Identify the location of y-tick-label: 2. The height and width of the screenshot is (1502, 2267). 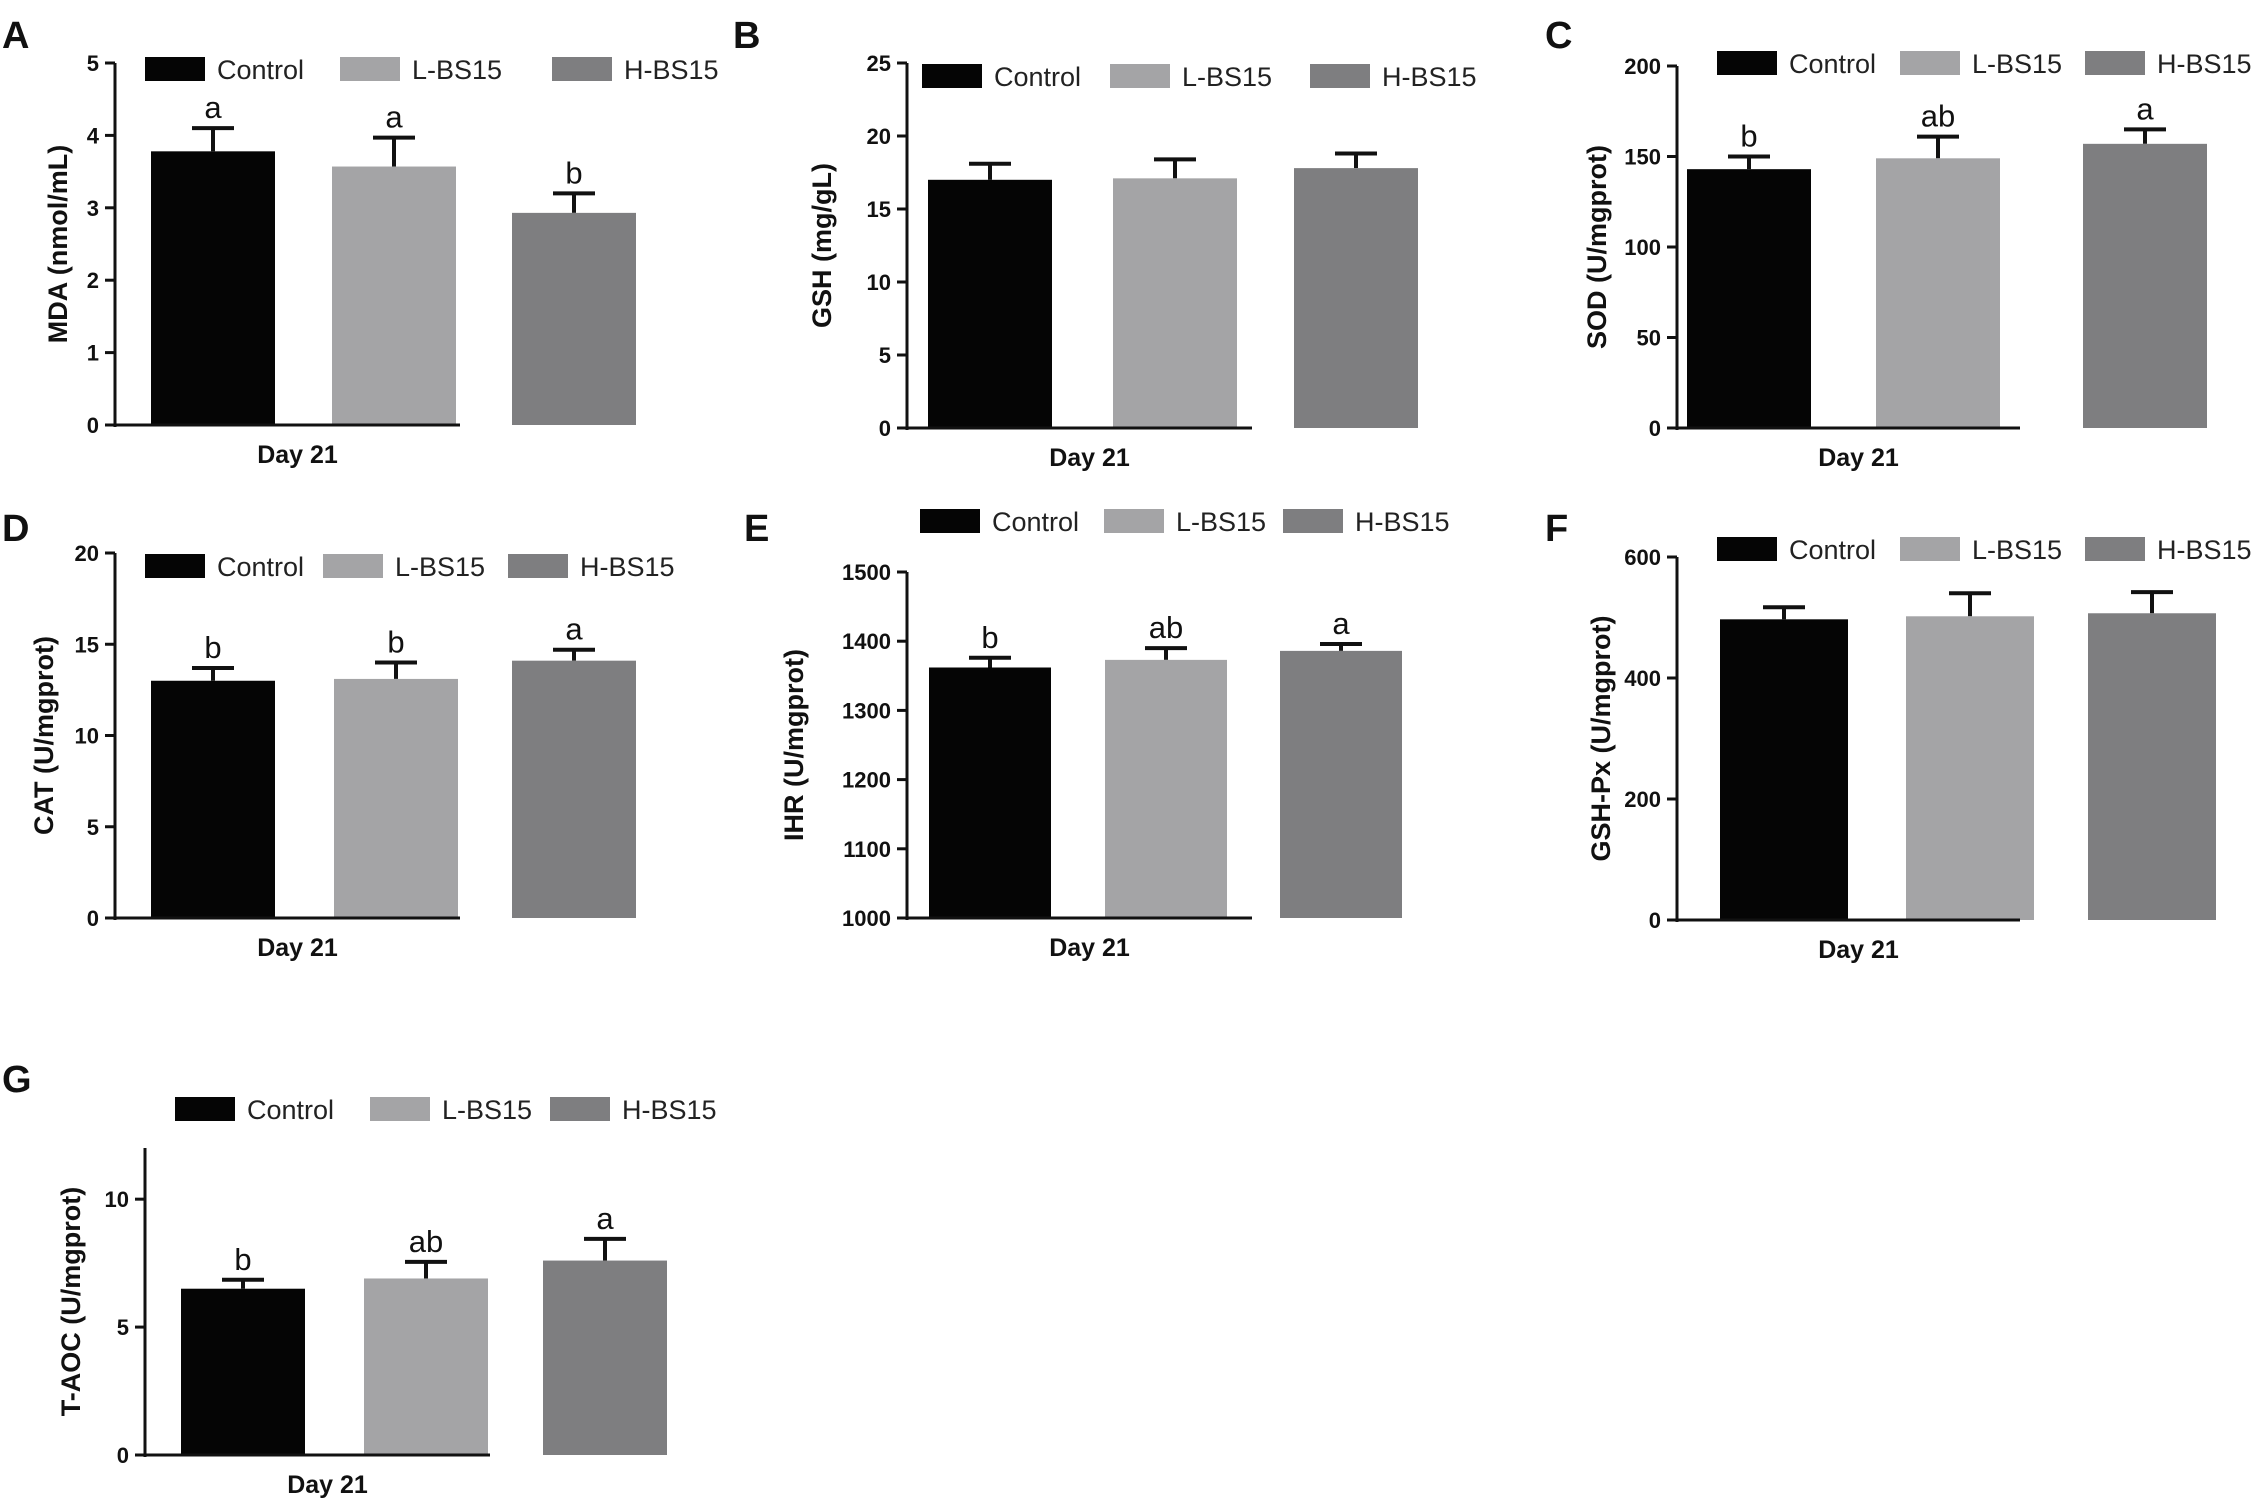
(93, 280).